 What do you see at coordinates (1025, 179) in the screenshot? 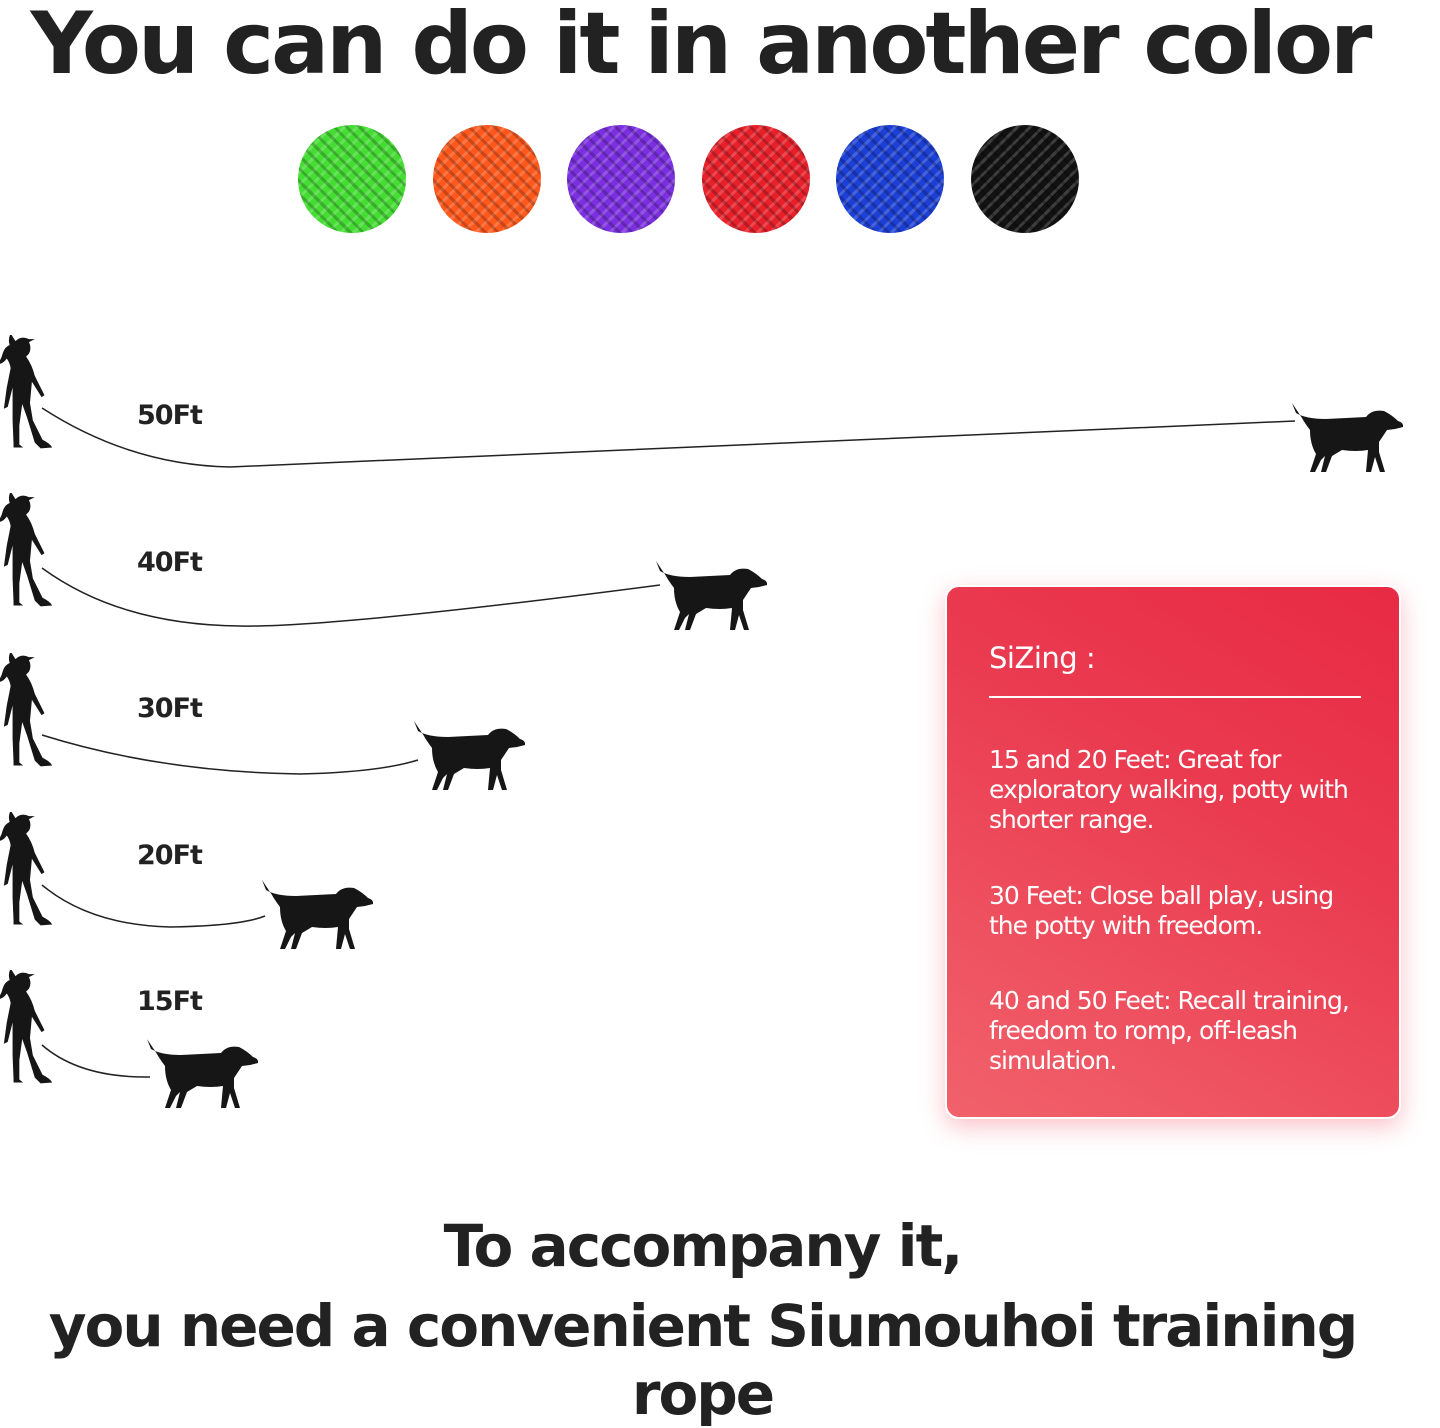
I see `color-swatch-black` at bounding box center [1025, 179].